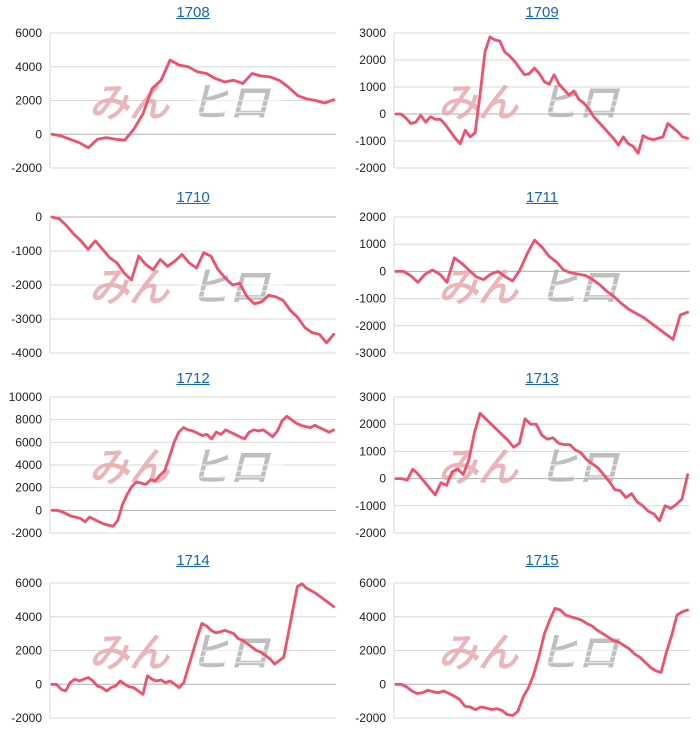 The width and height of the screenshot is (700, 733). Describe the element at coordinates (193, 378) in the screenshot. I see `chart-title-link: 1712` at that location.